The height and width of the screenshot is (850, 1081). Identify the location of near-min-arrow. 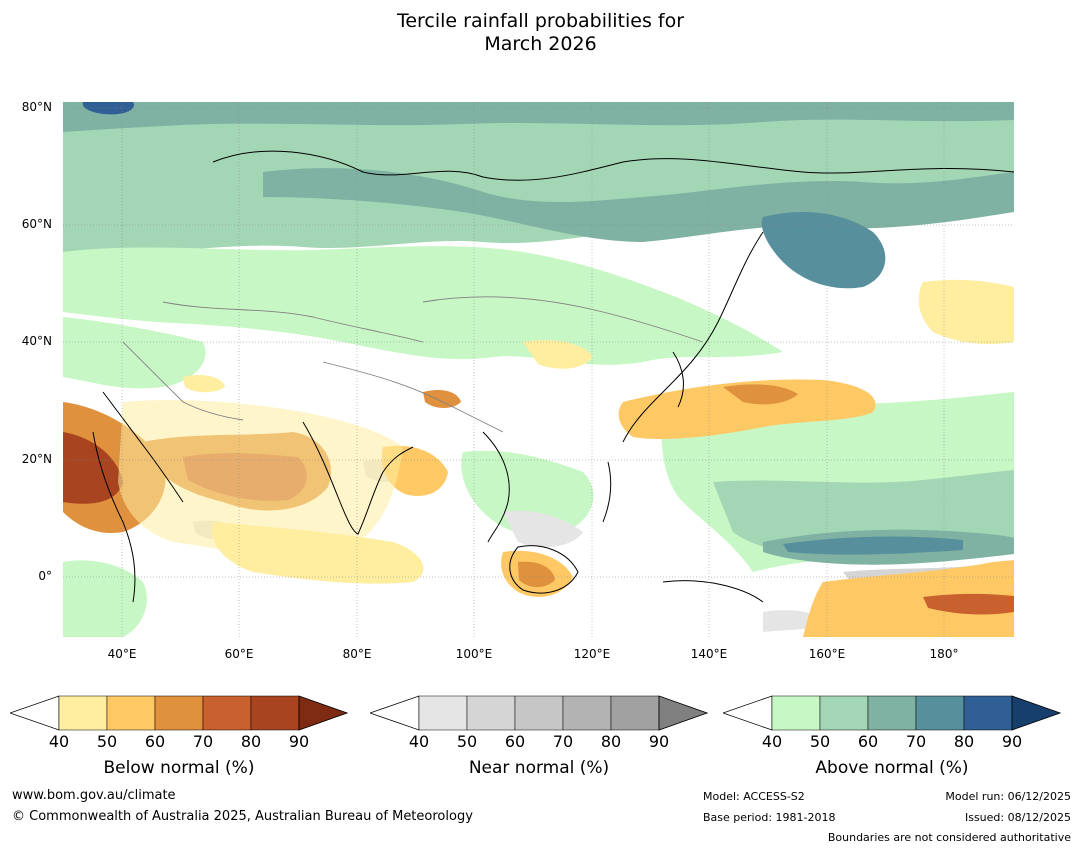
(395, 713).